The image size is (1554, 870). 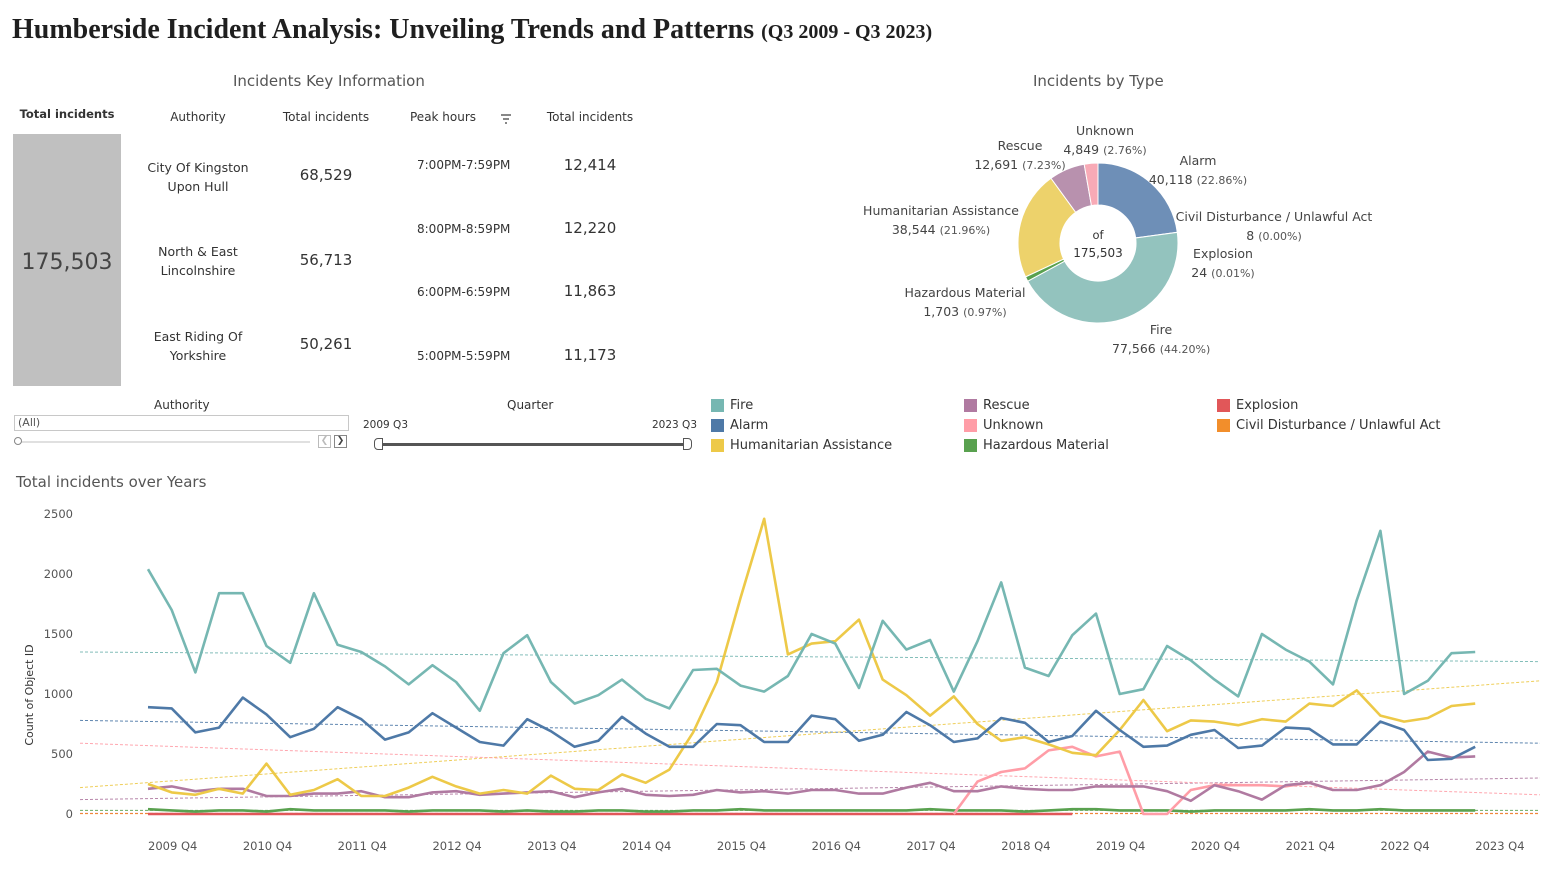 I want to click on peak-hour: 6:00PM-6:59PM, so click(x=464, y=292).